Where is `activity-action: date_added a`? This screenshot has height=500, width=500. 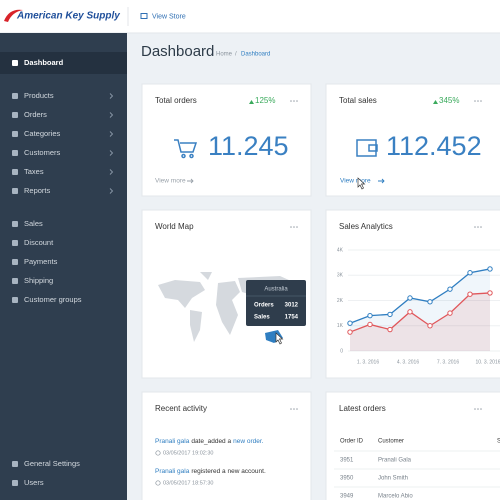 activity-action: date_added a is located at coordinates (211, 441).